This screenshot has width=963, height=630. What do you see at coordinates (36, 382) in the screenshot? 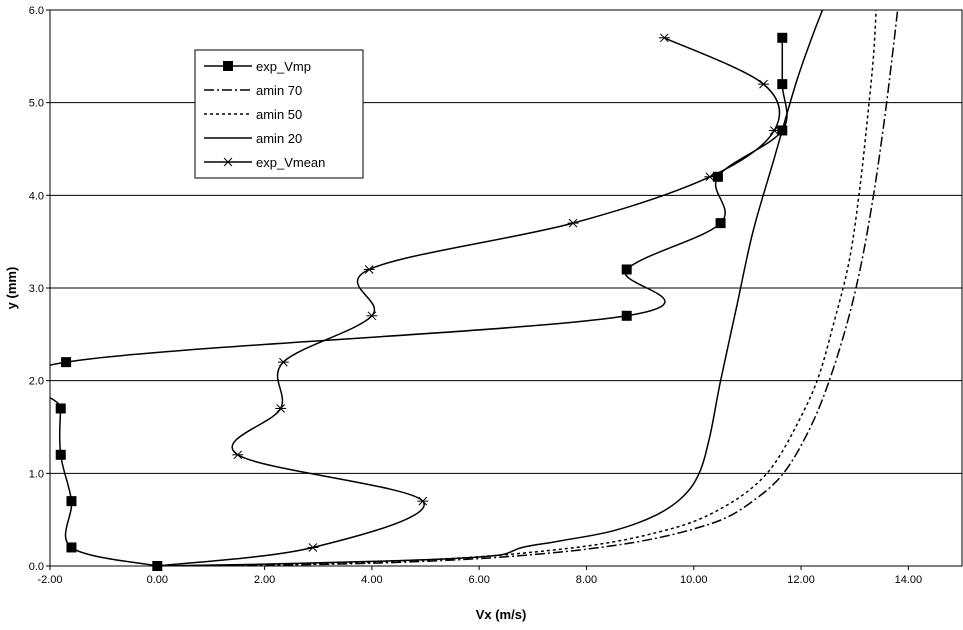
I see `y-tick-label-2: 2.0` at bounding box center [36, 382].